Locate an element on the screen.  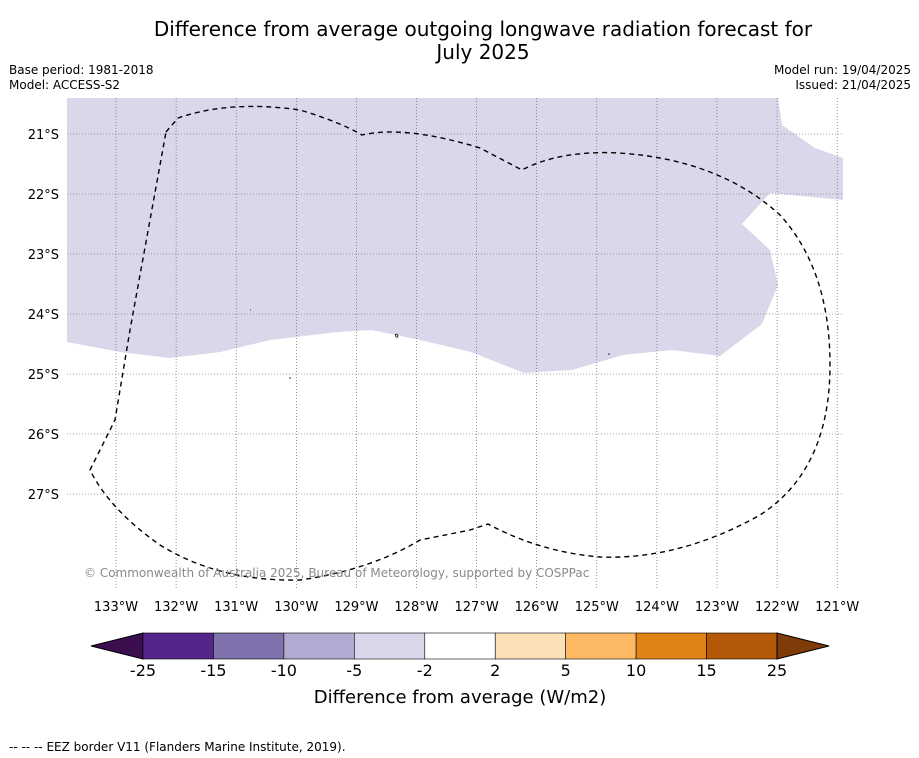
latitude-label: 26°S is located at coordinates (43, 435).